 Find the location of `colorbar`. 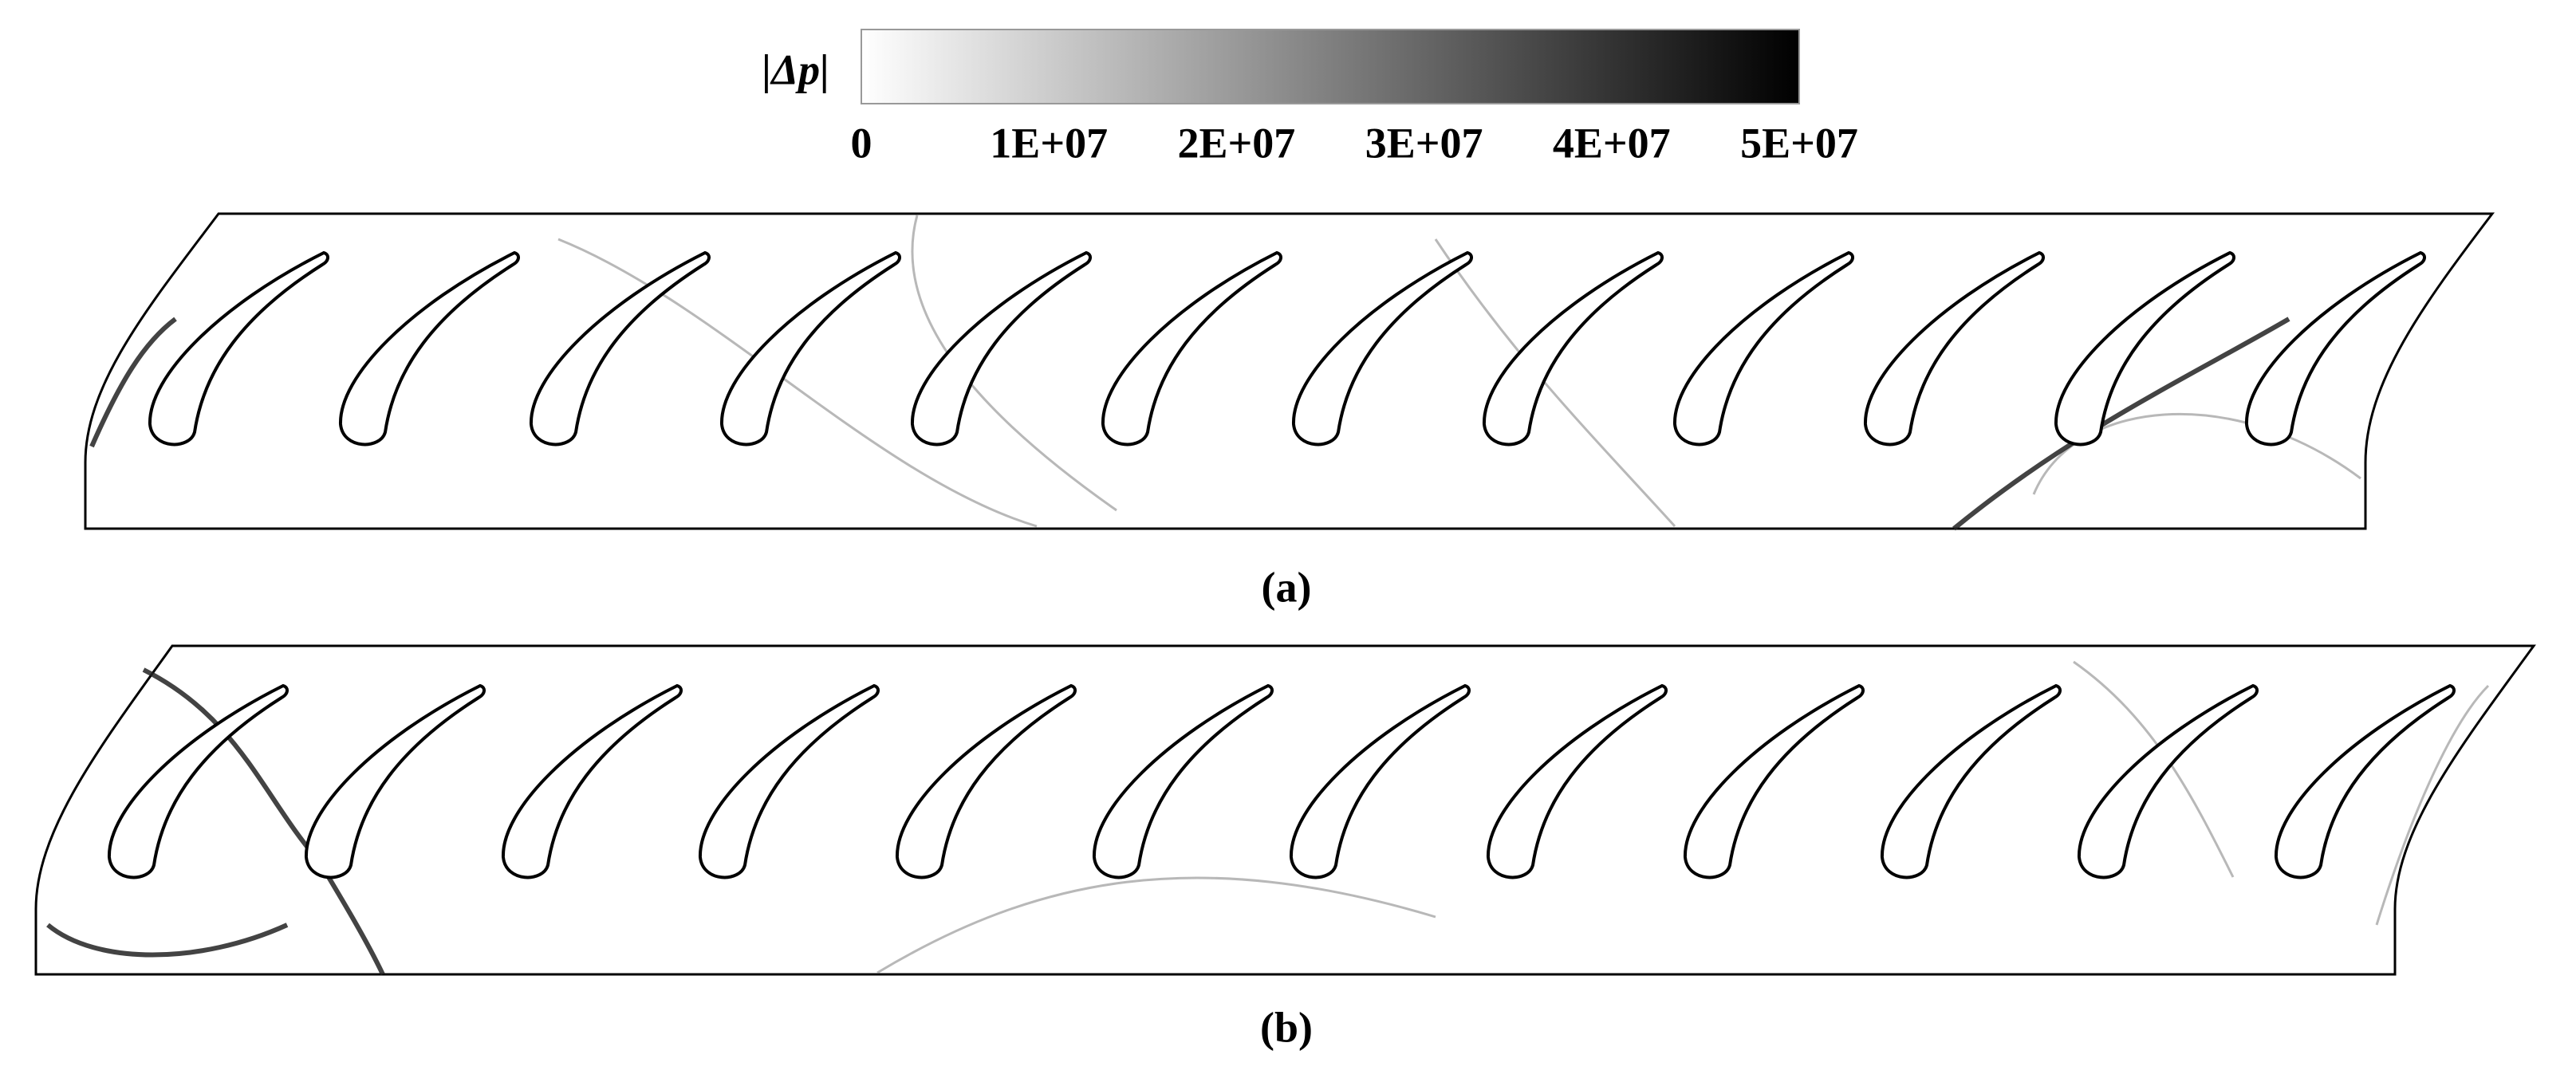

colorbar is located at coordinates (1330, 67).